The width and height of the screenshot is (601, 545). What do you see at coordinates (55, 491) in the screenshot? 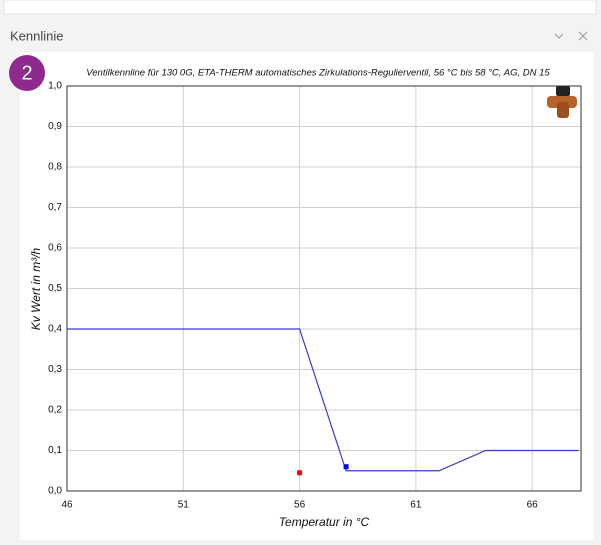
I see `y-tick-label: 0,0` at bounding box center [55, 491].